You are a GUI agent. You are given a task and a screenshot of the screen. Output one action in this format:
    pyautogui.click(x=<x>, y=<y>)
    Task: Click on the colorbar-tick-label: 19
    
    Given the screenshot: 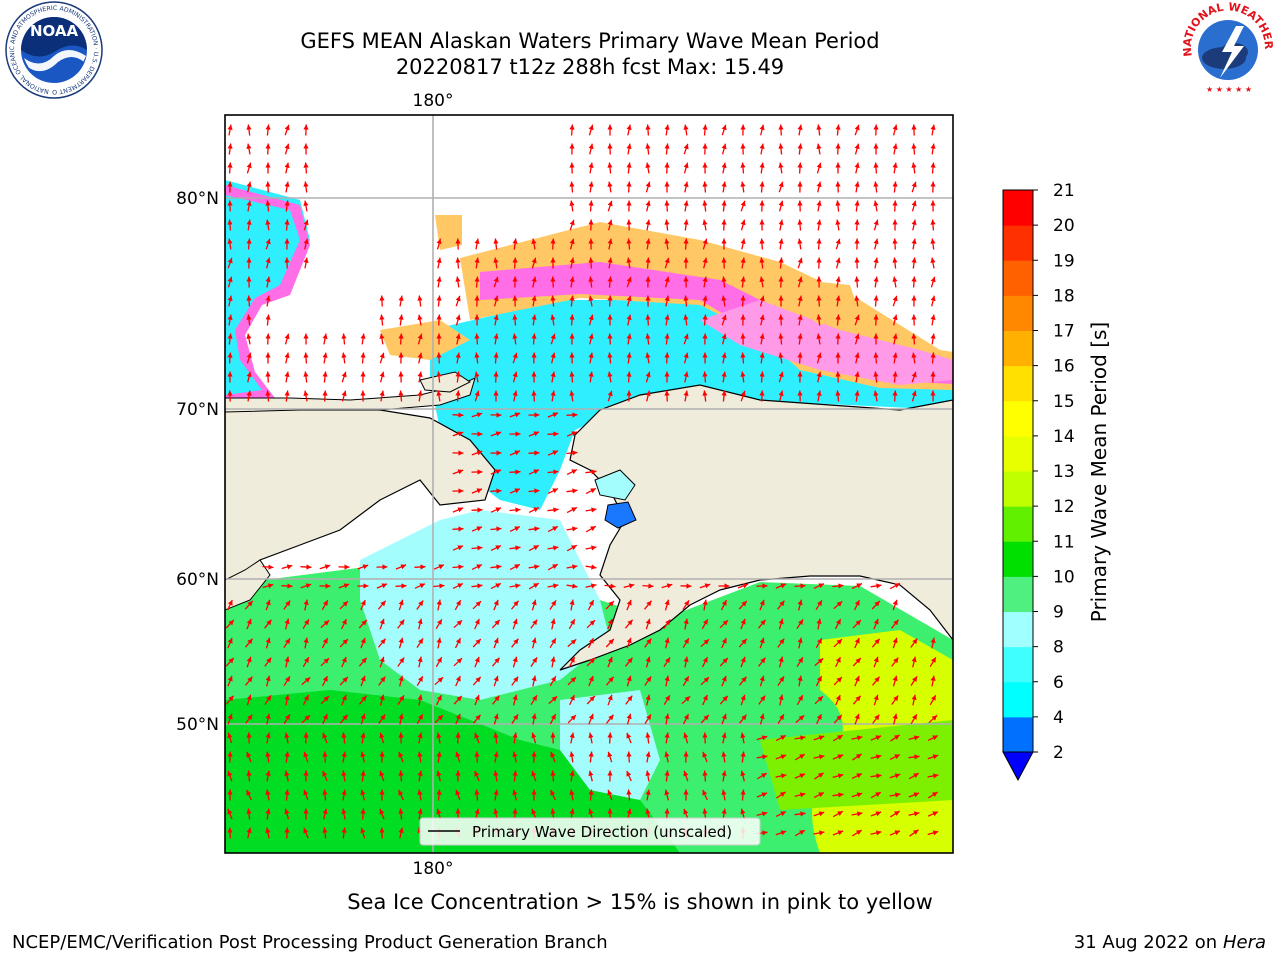 What is the action you would take?
    pyautogui.click(x=1064, y=261)
    